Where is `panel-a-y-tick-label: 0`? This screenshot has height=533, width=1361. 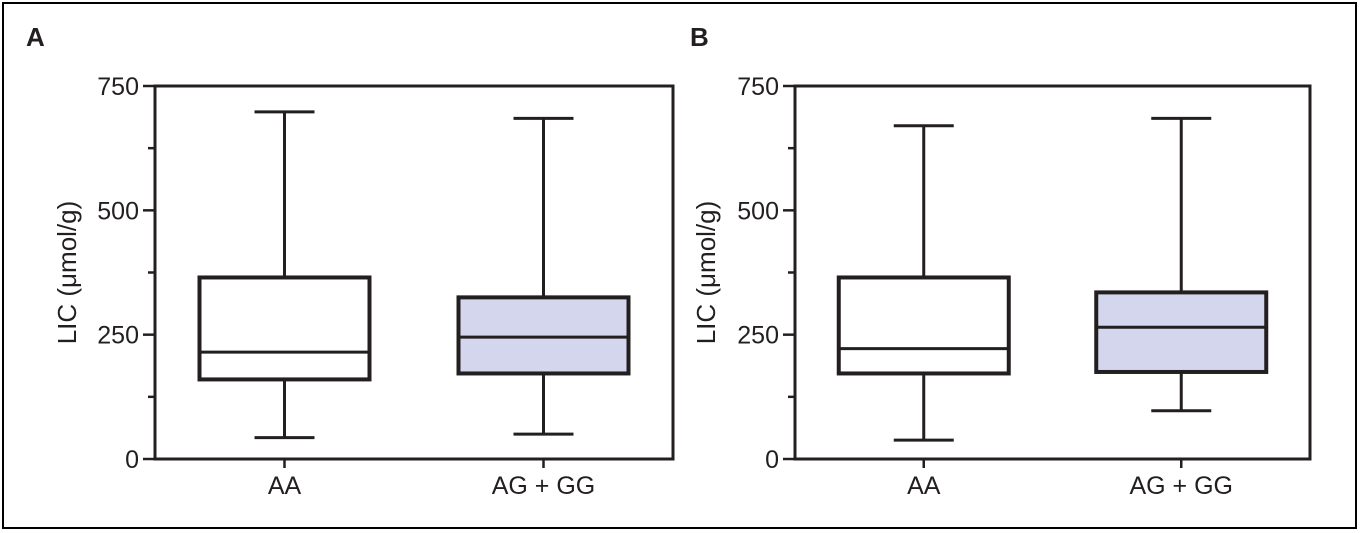
panel-a-y-tick-label: 0 is located at coordinates (132, 460).